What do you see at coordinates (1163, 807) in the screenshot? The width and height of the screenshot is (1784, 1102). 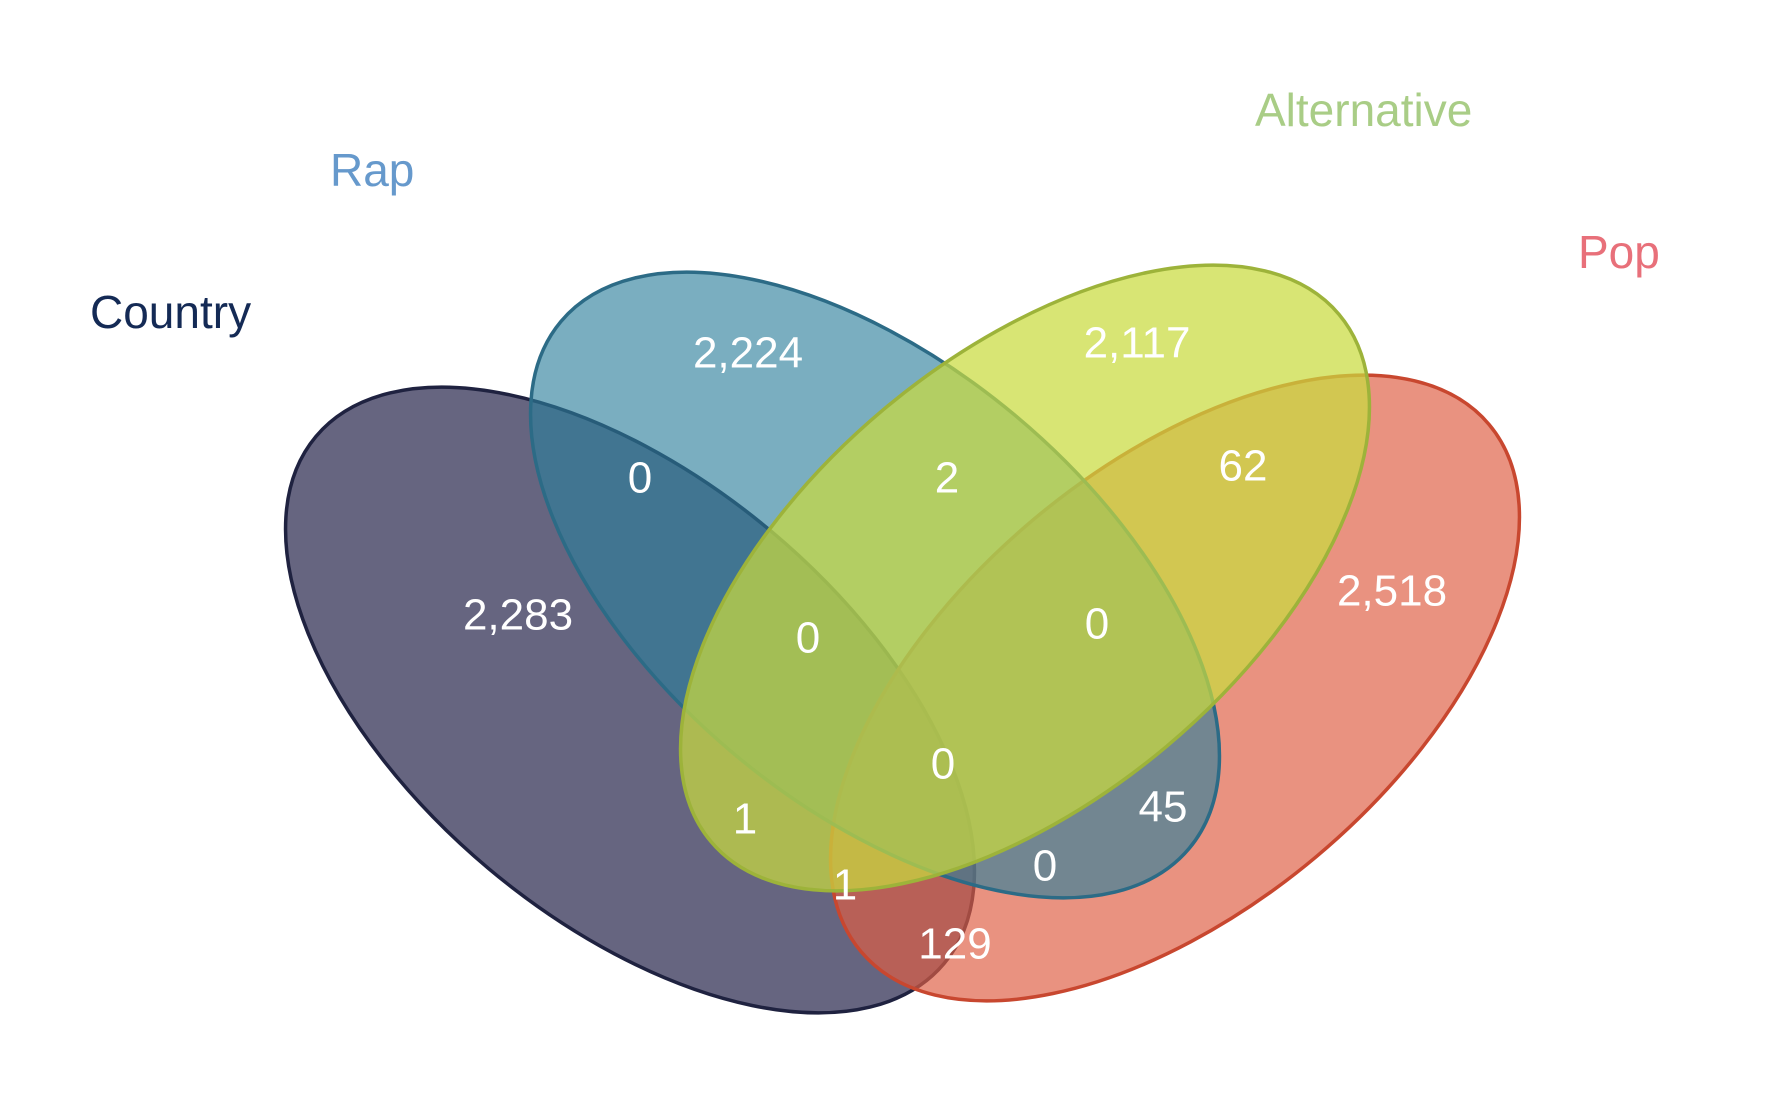 I see `region-count-rap-pop: 45` at bounding box center [1163, 807].